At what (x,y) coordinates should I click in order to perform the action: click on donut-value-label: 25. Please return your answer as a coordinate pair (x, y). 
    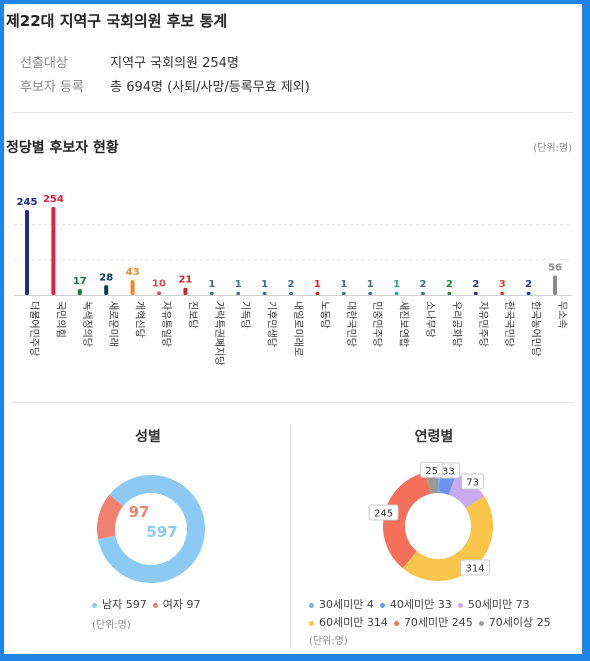
    Looking at the image, I should click on (431, 471).